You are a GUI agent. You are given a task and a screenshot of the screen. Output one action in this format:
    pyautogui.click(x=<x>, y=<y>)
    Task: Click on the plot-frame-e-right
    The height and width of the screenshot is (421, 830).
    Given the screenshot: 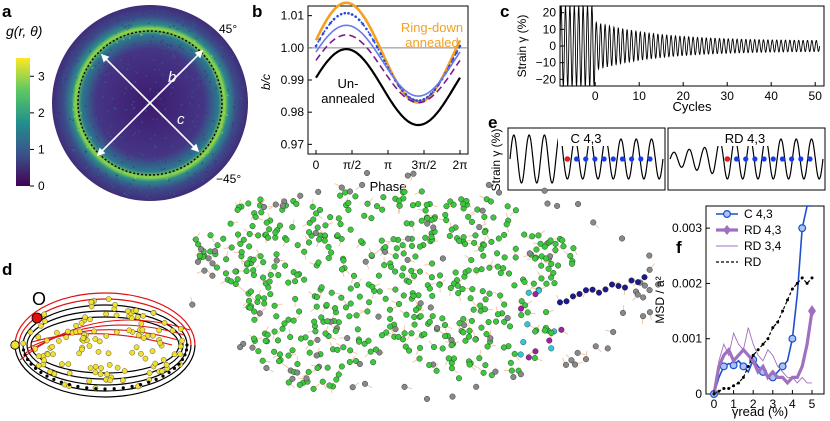 What is the action you would take?
    pyautogui.click(x=746, y=159)
    